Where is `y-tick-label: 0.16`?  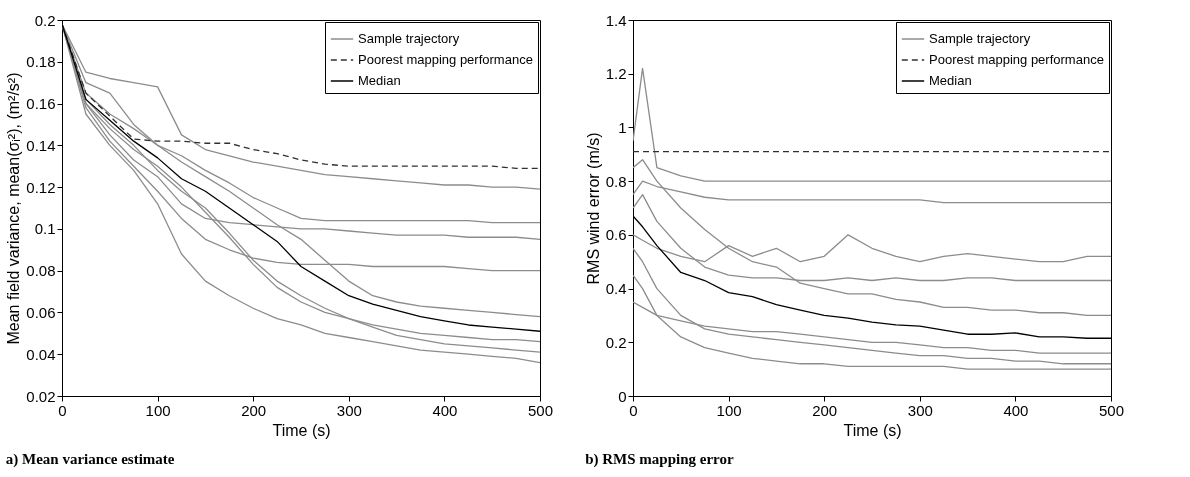
y-tick-label: 0.16 is located at coordinates (41, 104).